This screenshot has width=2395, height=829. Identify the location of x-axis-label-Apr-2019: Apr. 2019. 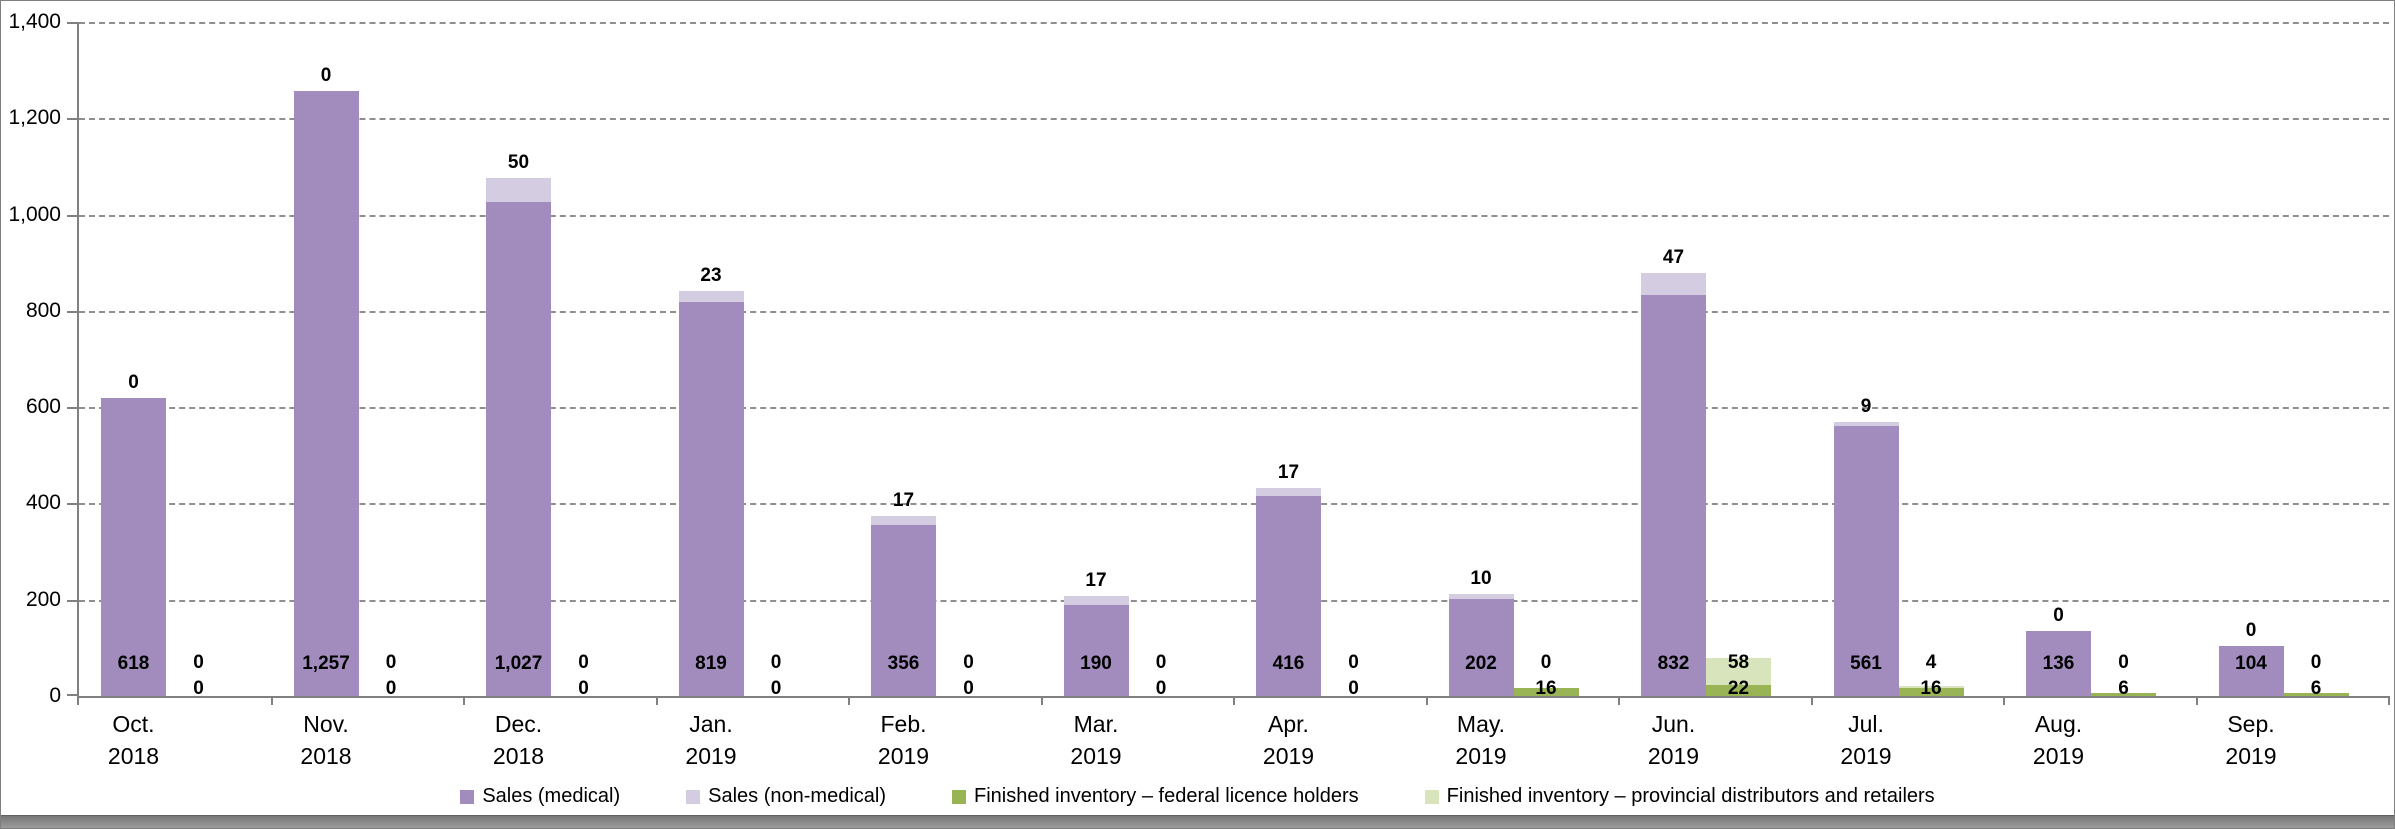
(1289, 740).